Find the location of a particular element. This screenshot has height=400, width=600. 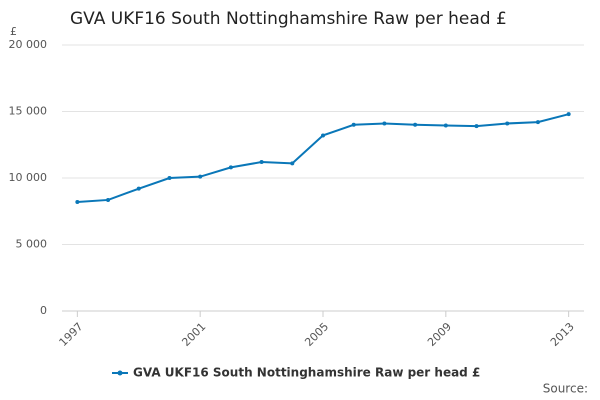

y-tick-label: 0 is located at coordinates (43, 310).